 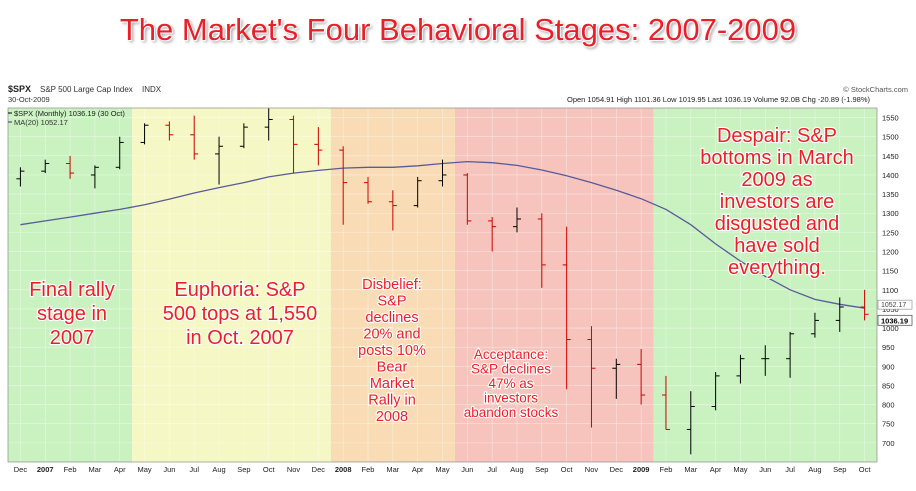 What do you see at coordinates (890, 271) in the screenshot?
I see `y-tick-label: 1150` at bounding box center [890, 271].